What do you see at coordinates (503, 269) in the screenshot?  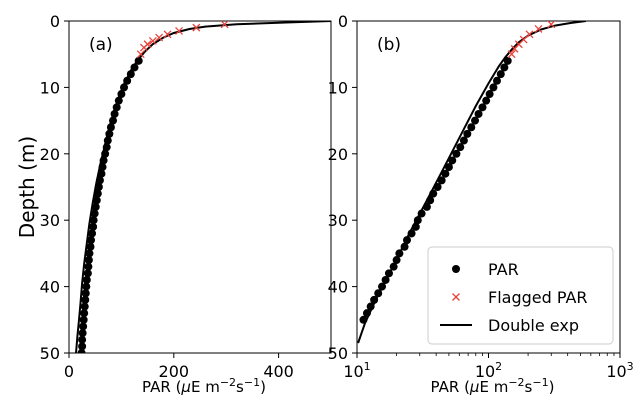 I see `legend-entry-label: PAR` at bounding box center [503, 269].